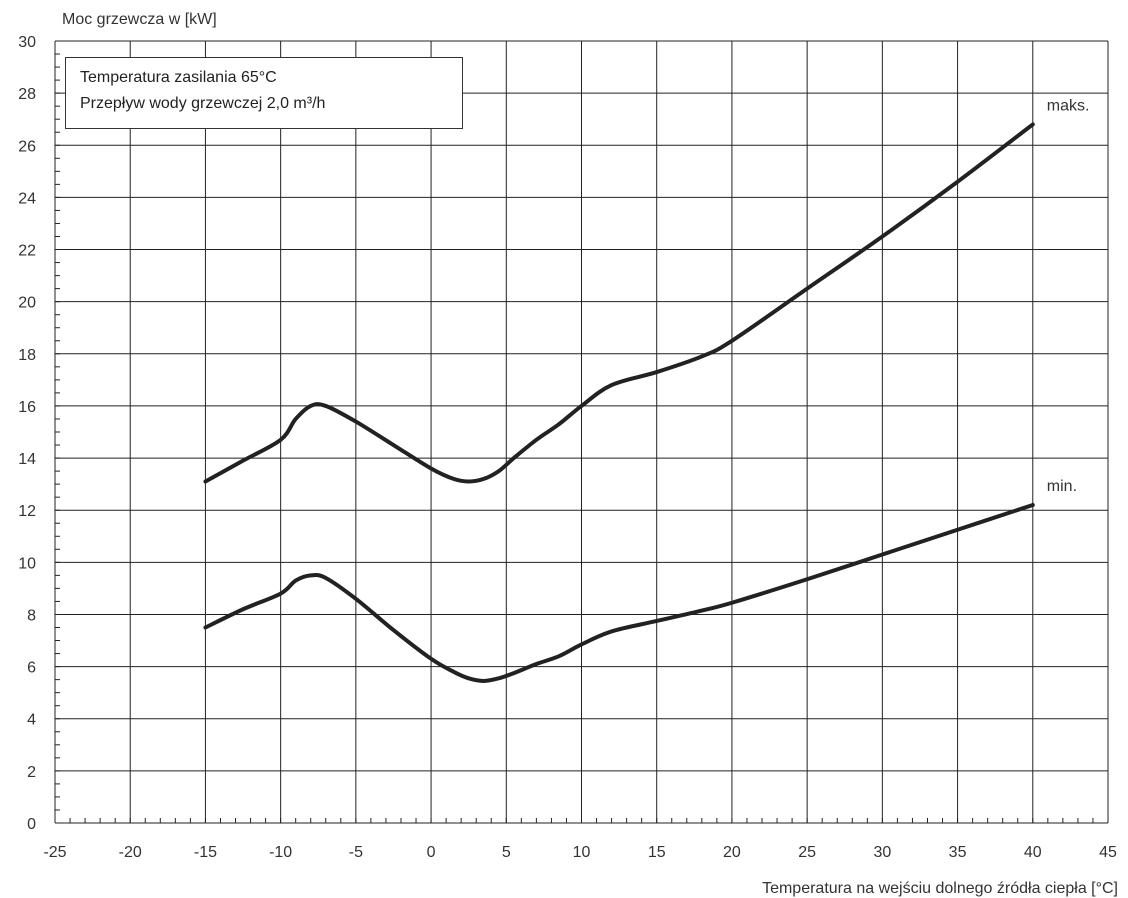 This screenshot has height=898, width=1128. I want to click on x-tick-label: -15, so click(205, 852).